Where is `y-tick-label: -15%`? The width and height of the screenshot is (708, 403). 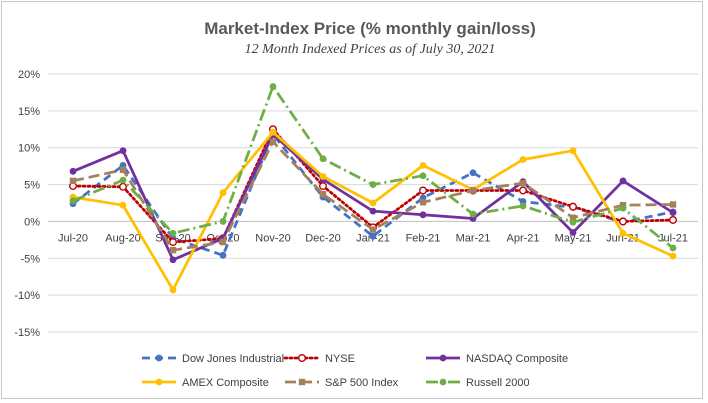 y-tick-label: -15% is located at coordinates (27, 333).